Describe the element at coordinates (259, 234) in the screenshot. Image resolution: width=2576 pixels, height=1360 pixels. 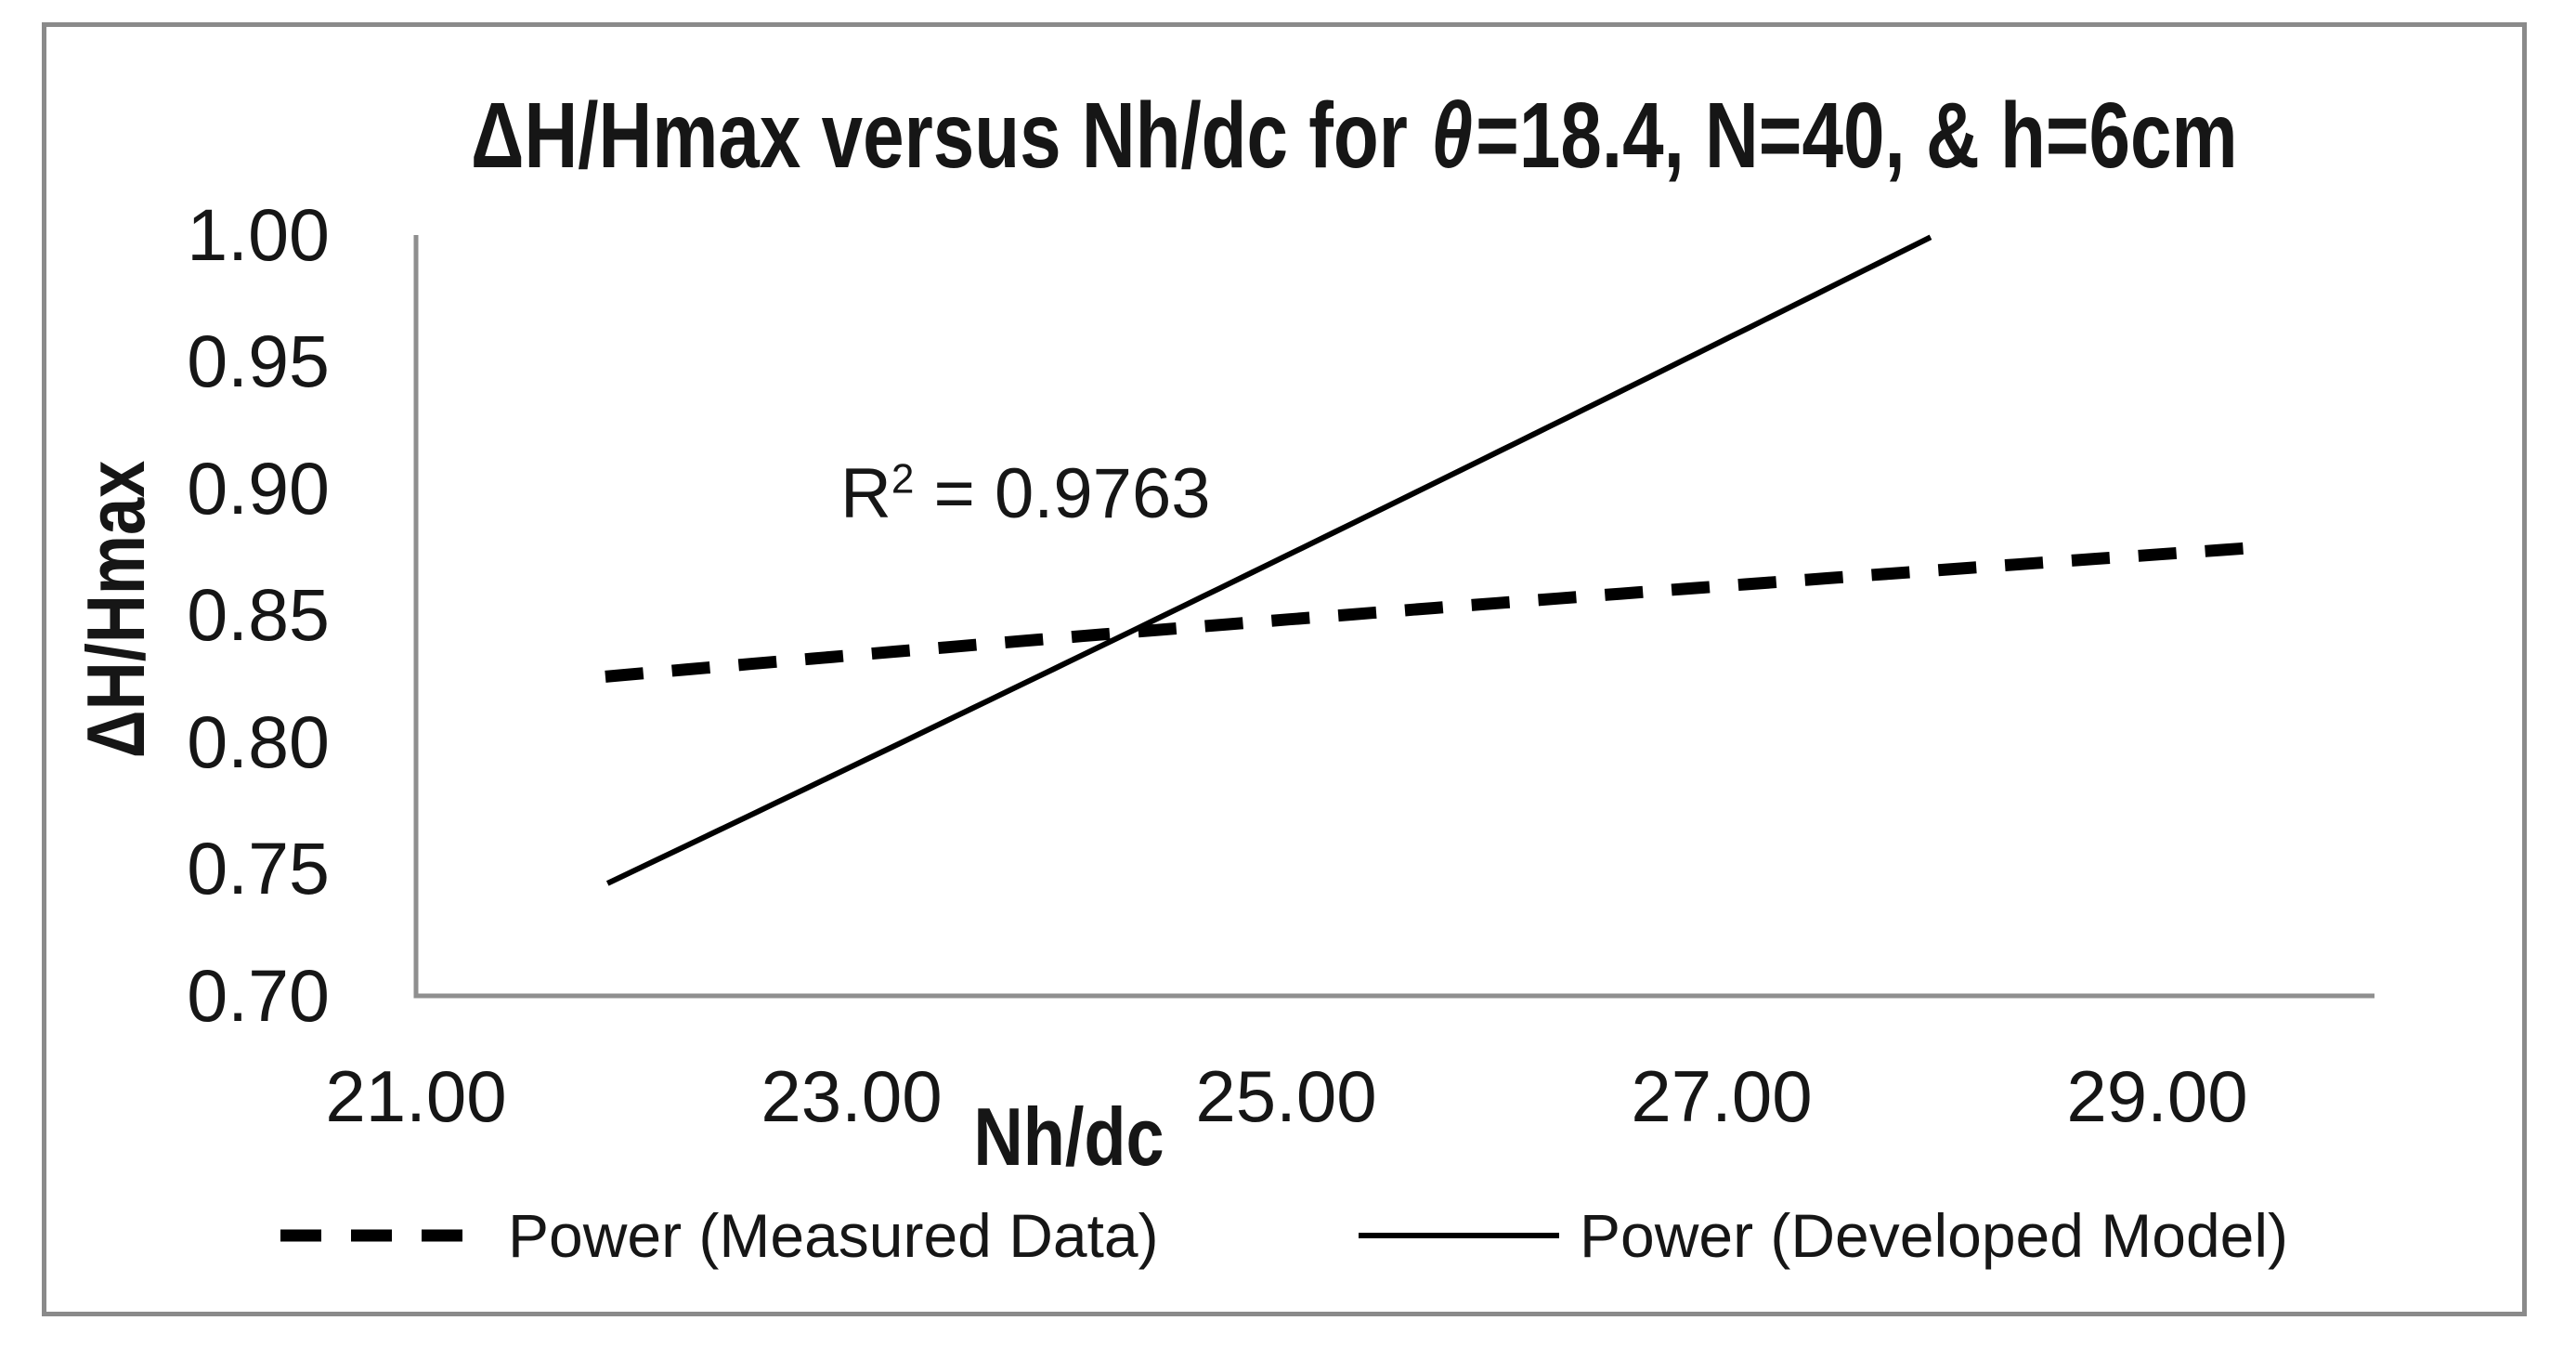
I see `y-tick-label: 1.00` at that location.